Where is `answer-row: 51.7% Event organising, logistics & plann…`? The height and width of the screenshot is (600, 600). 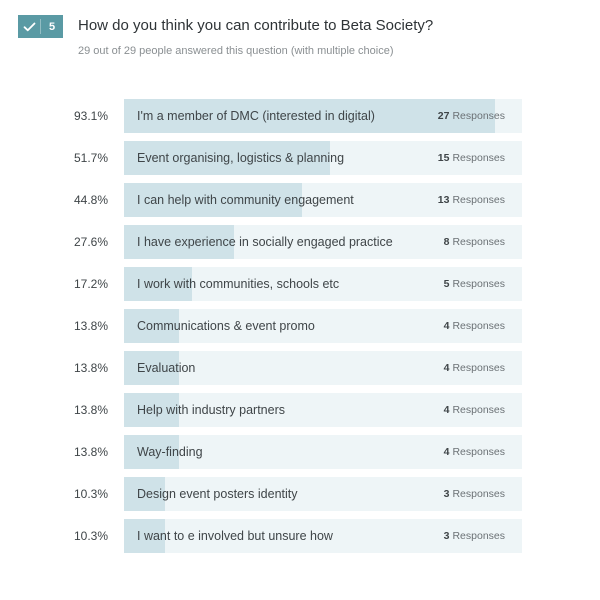
answer-row: 51.7% Event organising, logistics & plann… is located at coordinates (300, 158).